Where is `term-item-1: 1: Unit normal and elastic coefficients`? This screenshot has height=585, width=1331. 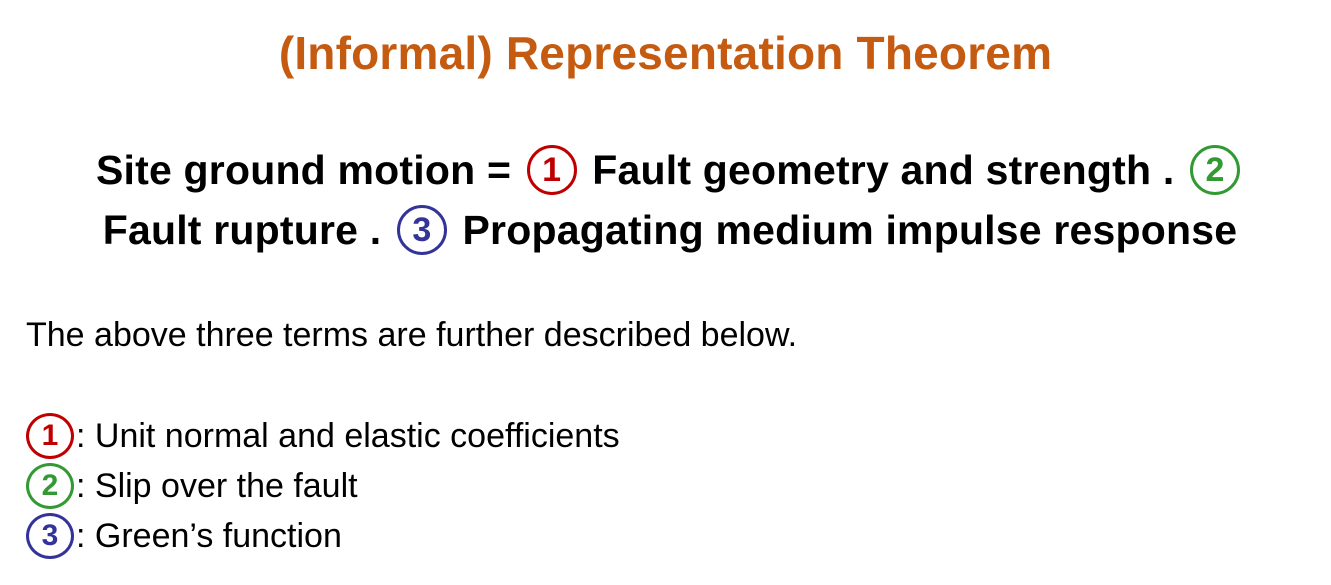 term-item-1: 1: Unit normal and elastic coefficients is located at coordinates (323, 436).